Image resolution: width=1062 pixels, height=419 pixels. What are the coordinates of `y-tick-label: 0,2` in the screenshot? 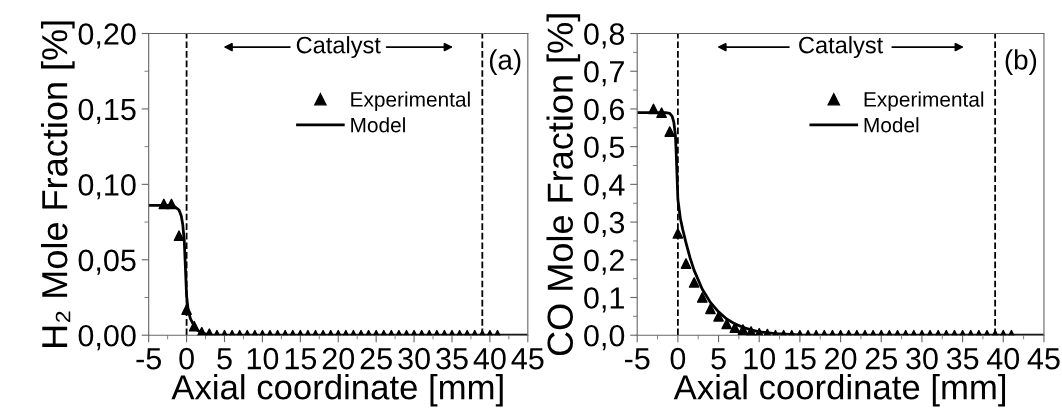 It's located at (604, 262).